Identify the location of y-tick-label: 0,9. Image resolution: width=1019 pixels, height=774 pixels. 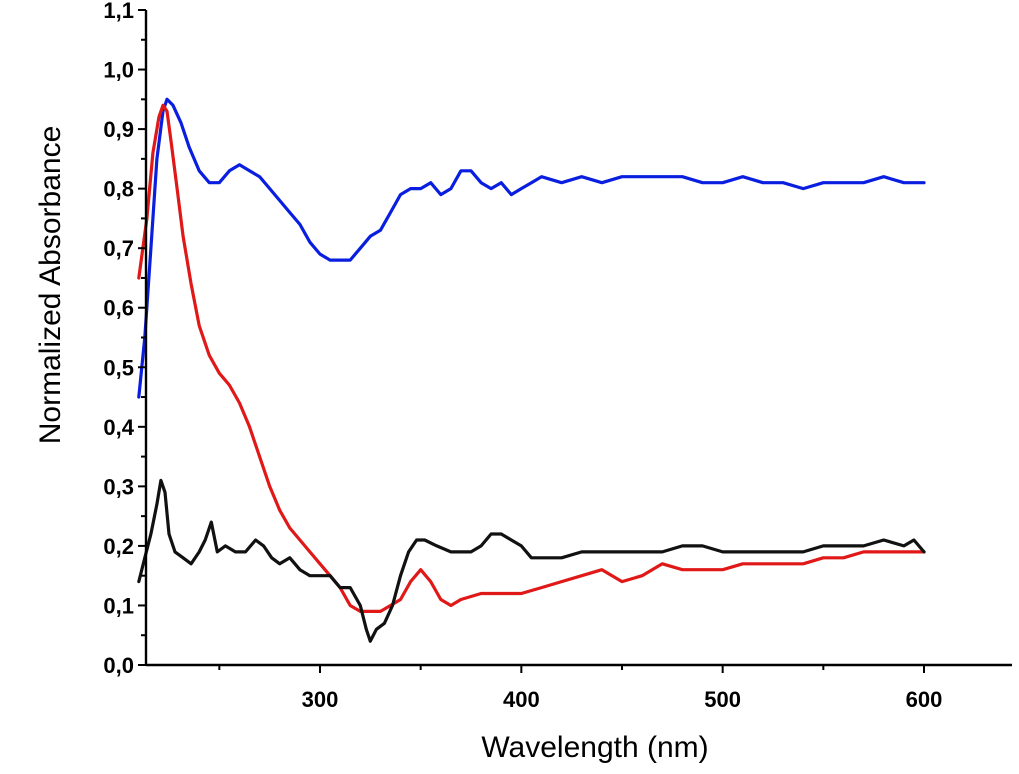
(118, 129).